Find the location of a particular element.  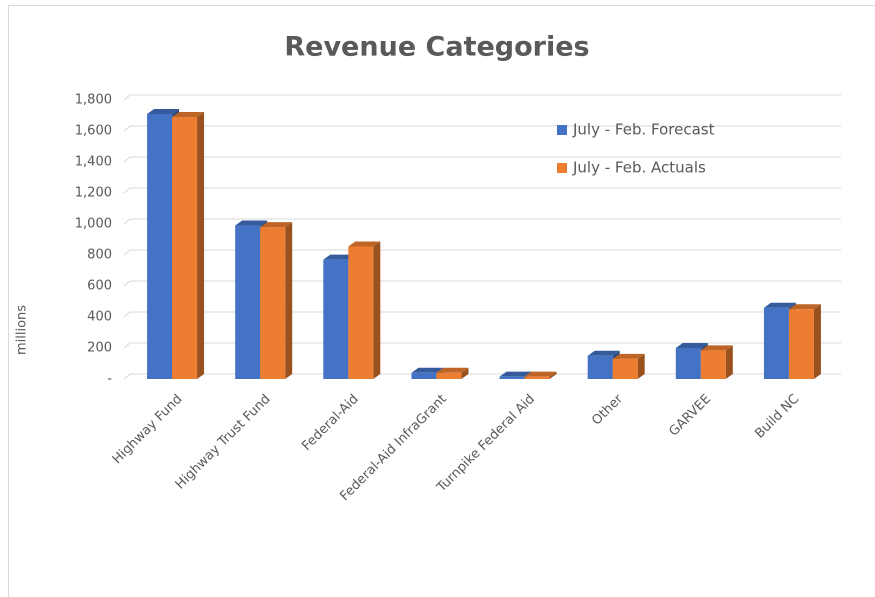

y-tick-label: 1,200 is located at coordinates (93, 193).